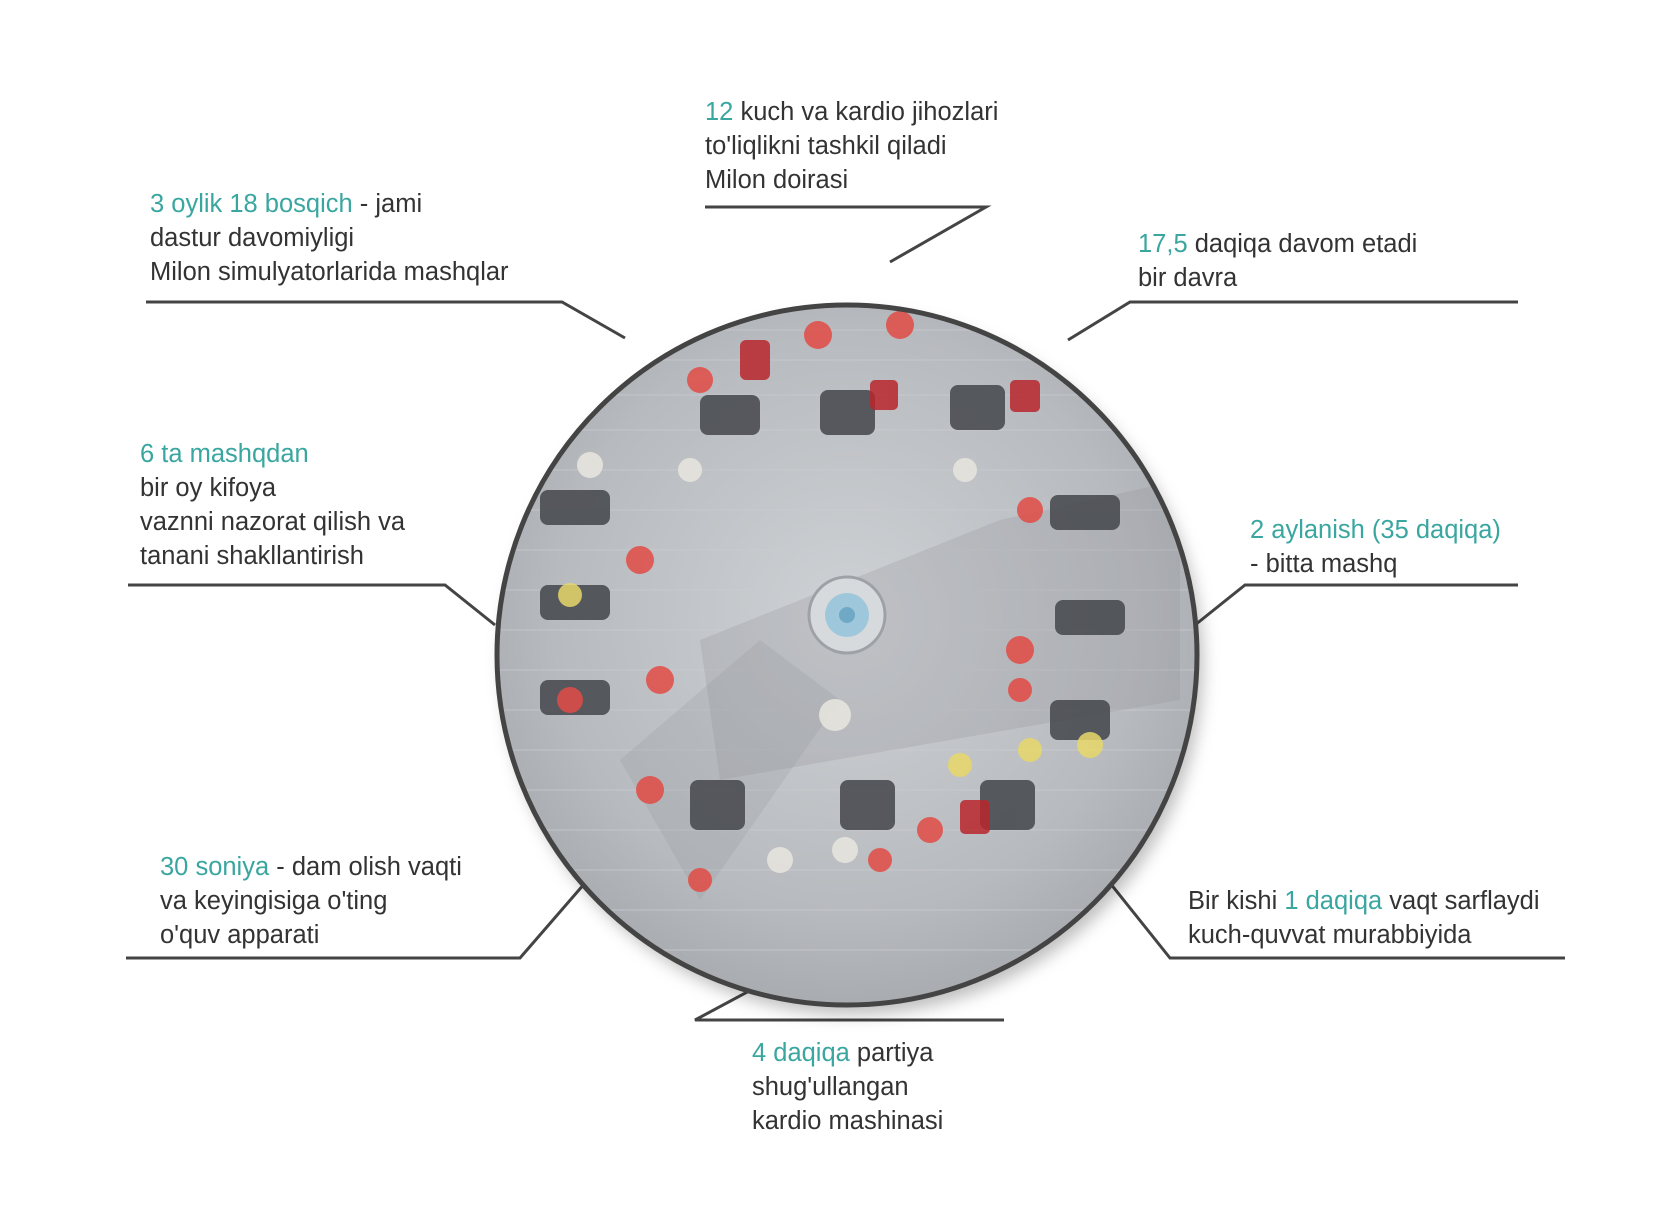 The height and width of the screenshot is (1210, 1680). I want to click on callout-bottom-right-highlight: 1 daqiqa, so click(1333, 901).